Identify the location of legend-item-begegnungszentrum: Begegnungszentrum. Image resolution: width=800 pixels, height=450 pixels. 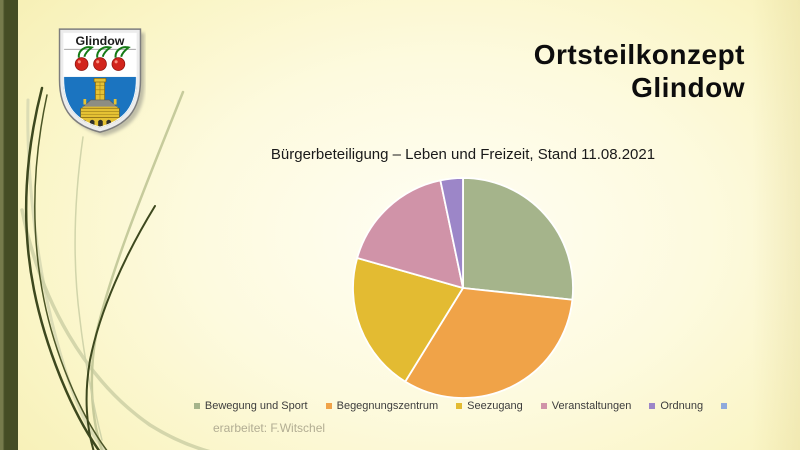
(382, 406).